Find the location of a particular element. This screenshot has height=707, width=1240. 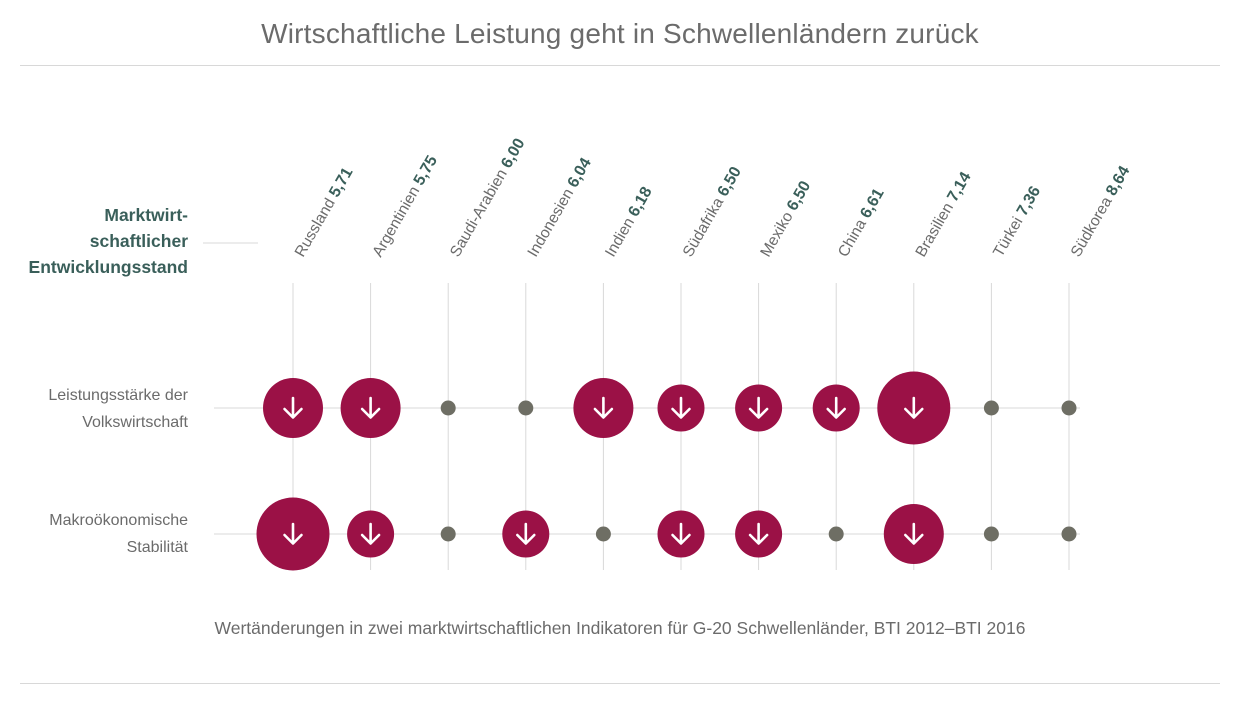

score-label: 6,04 is located at coordinates (580, 173).